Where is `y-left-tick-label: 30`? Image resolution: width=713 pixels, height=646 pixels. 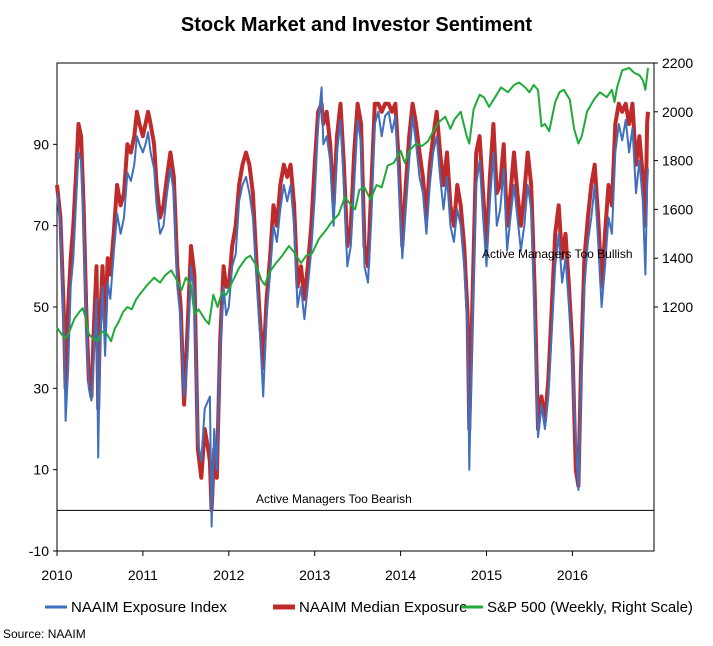 y-left-tick-label: 30 is located at coordinates (41, 388).